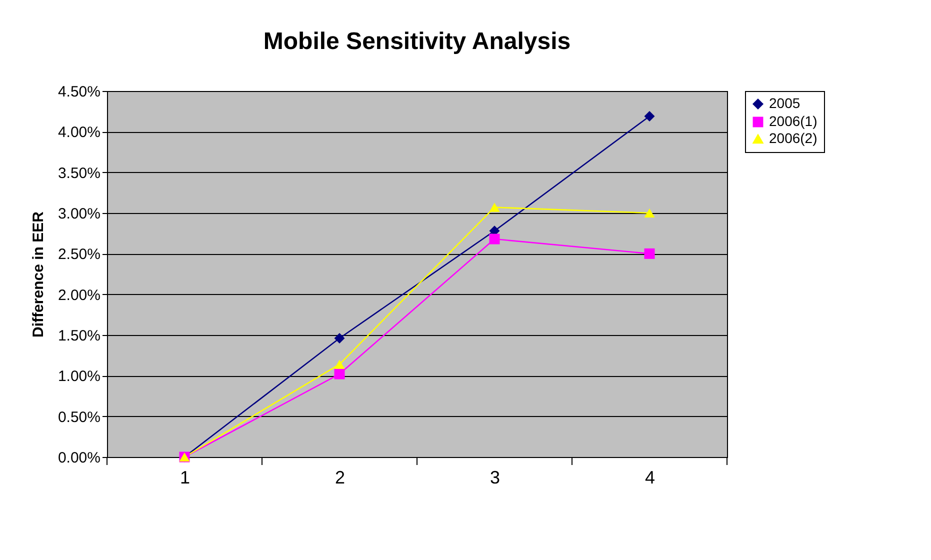  Describe the element at coordinates (793, 121) in the screenshot. I see `legend-label: 2006(1)` at that location.